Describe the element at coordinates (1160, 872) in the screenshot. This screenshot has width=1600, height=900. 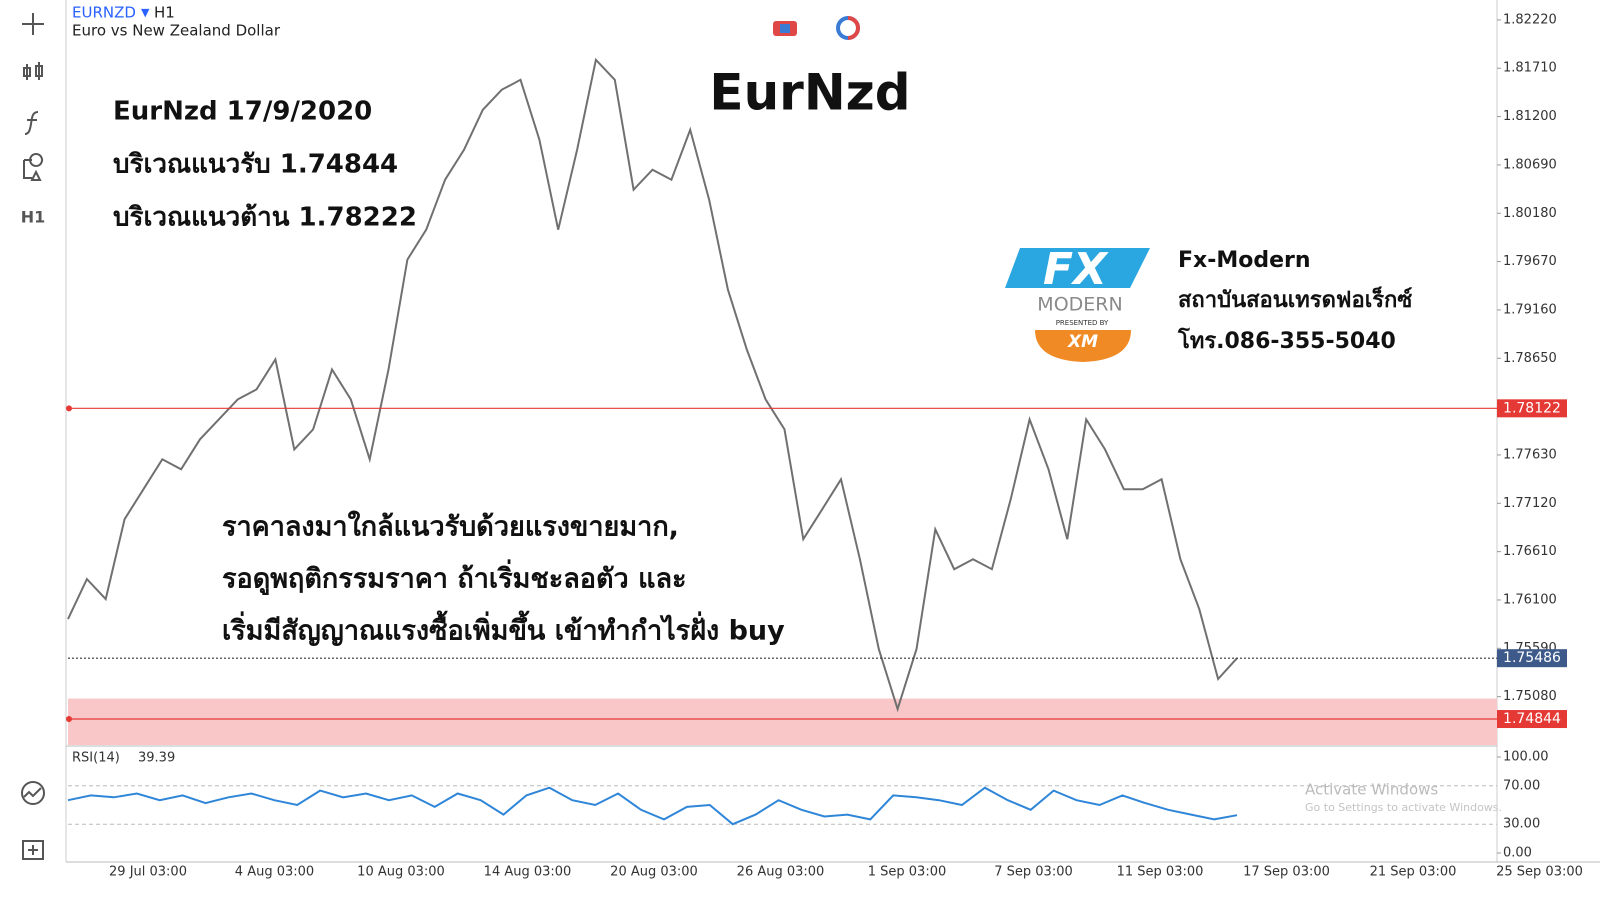
I see `x-tick-label: 11 Sep 03:00` at that location.